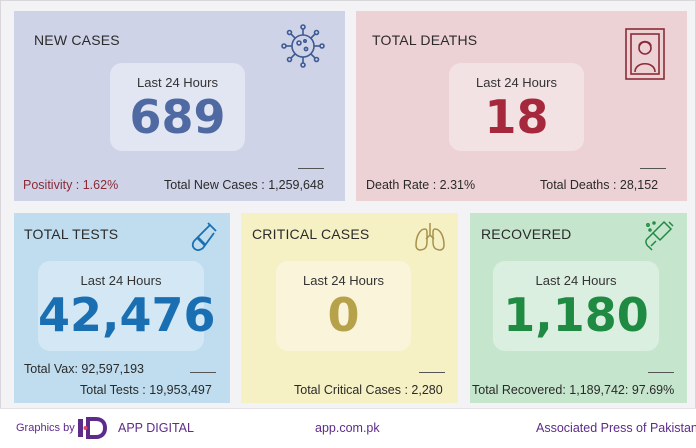 Image resolution: width=696 pixels, height=448 pixels. I want to click on new-cases-divider, so click(311, 168).